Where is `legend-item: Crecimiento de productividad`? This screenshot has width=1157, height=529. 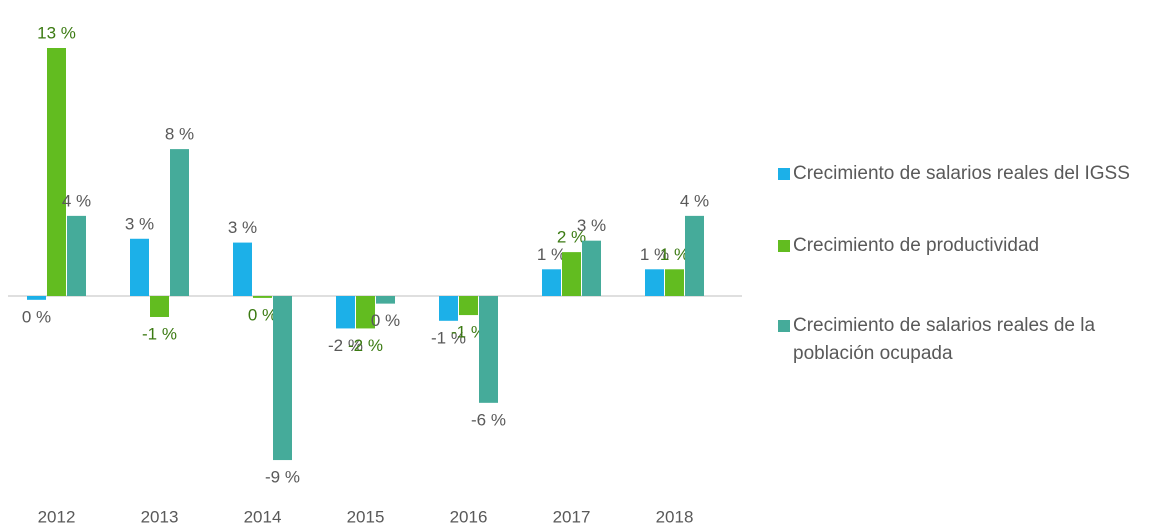 legend-item: Crecimiento de productividad is located at coordinates (963, 246).